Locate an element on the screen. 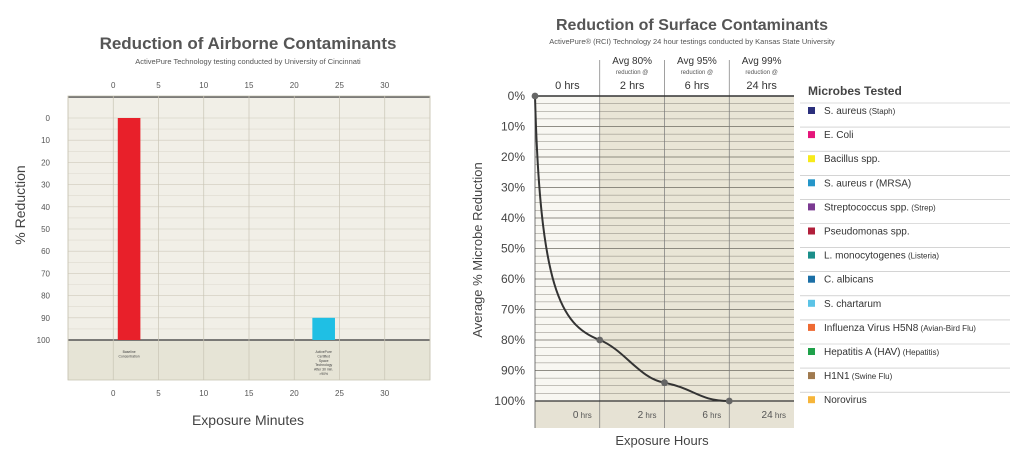 Image resolution: width=1024 pixels, height=467 pixels. airborne-x-tick-top: 30 is located at coordinates (384, 85).